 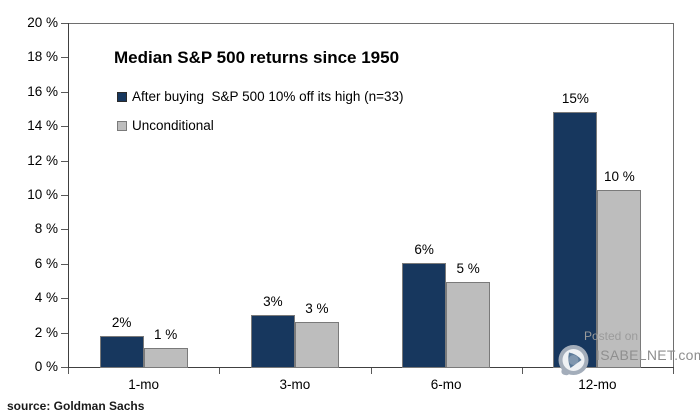 What do you see at coordinates (42, 194) in the screenshot?
I see `y-axis-label: 10 %` at bounding box center [42, 194].